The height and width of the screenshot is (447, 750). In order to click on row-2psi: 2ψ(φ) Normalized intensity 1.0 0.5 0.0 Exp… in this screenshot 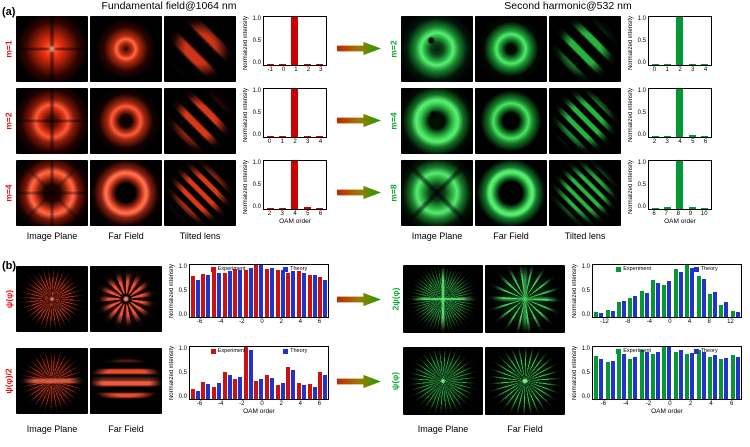, I will do `click(568, 299)`.